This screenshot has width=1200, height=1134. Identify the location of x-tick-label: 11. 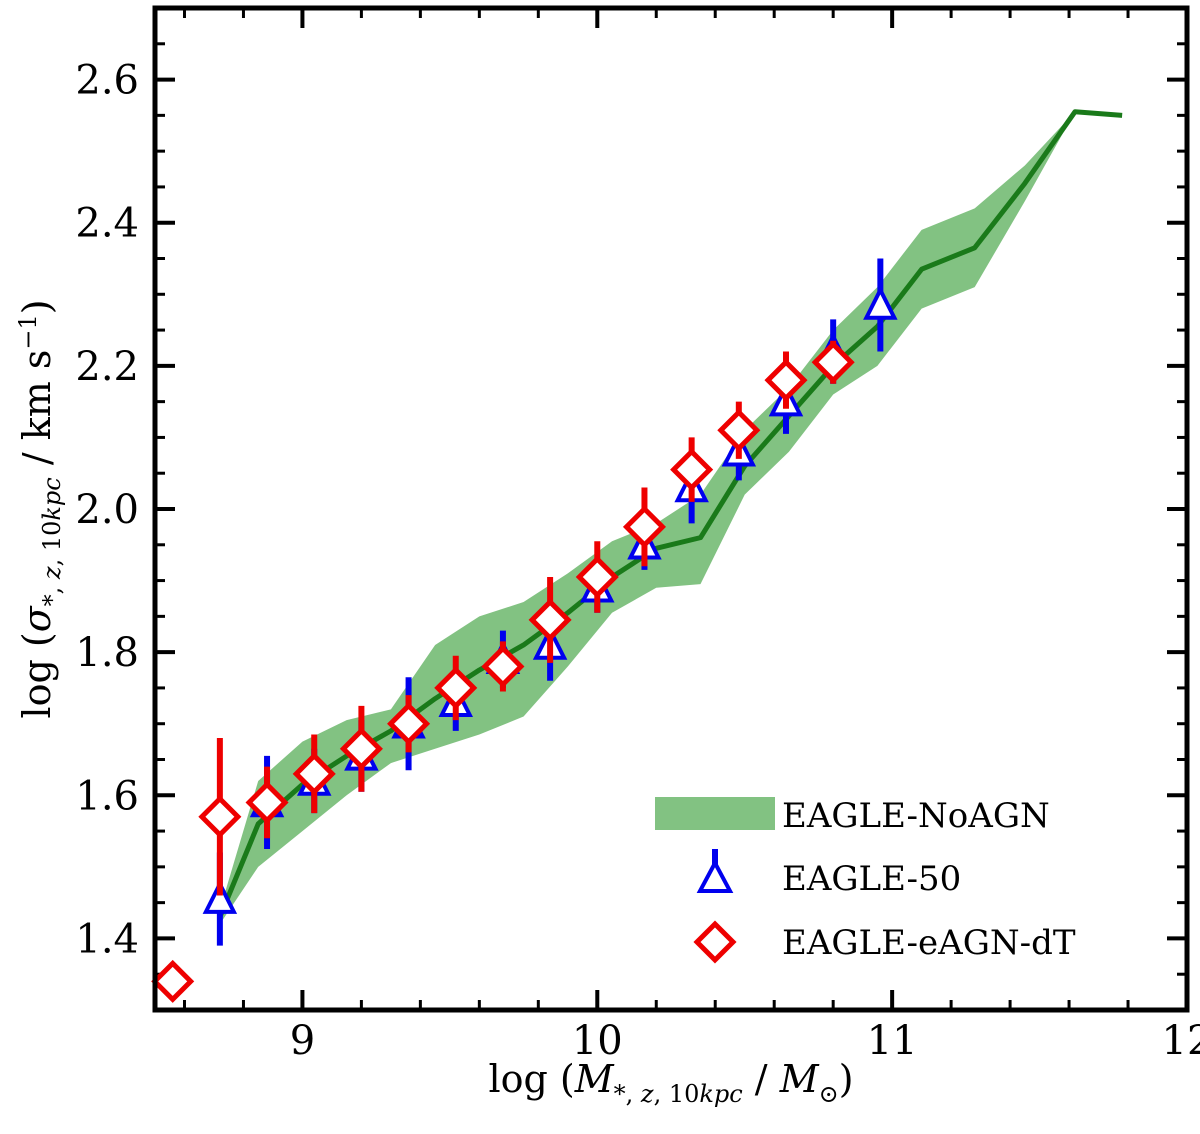
(892, 1041).